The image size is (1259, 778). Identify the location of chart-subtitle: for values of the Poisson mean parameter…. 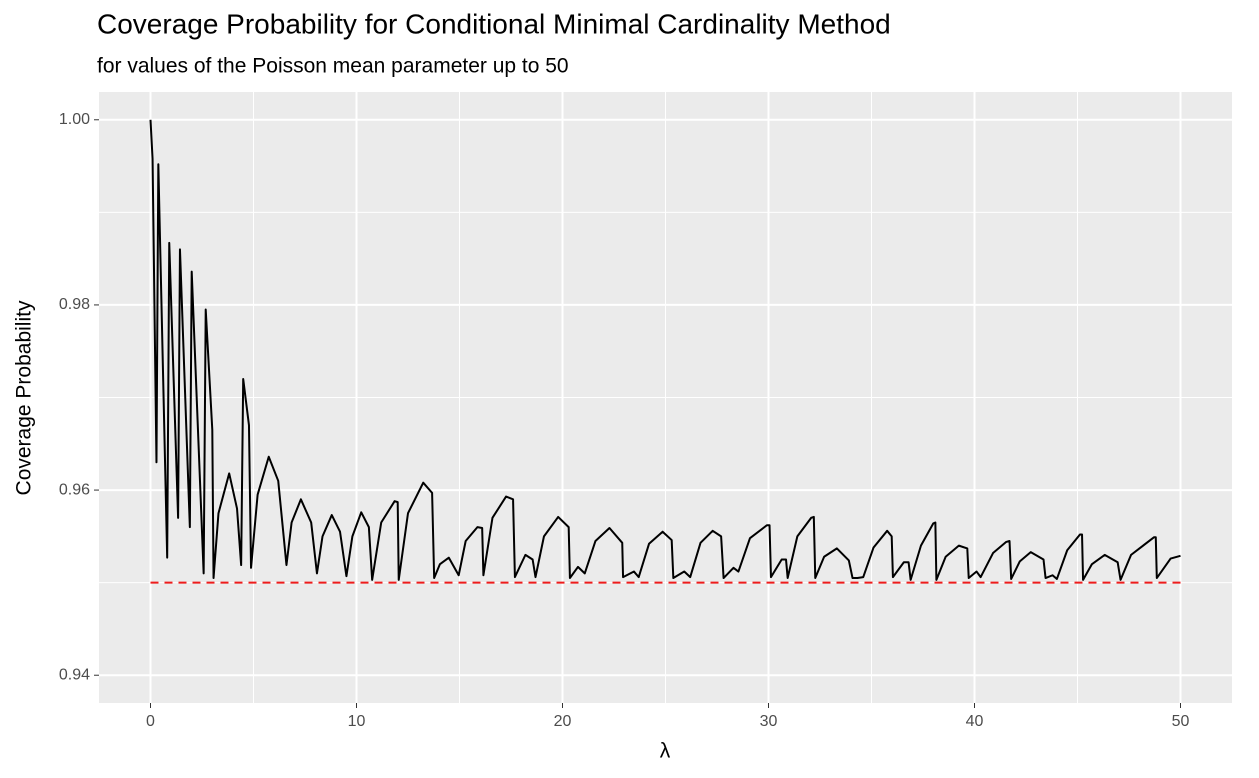
(333, 66).